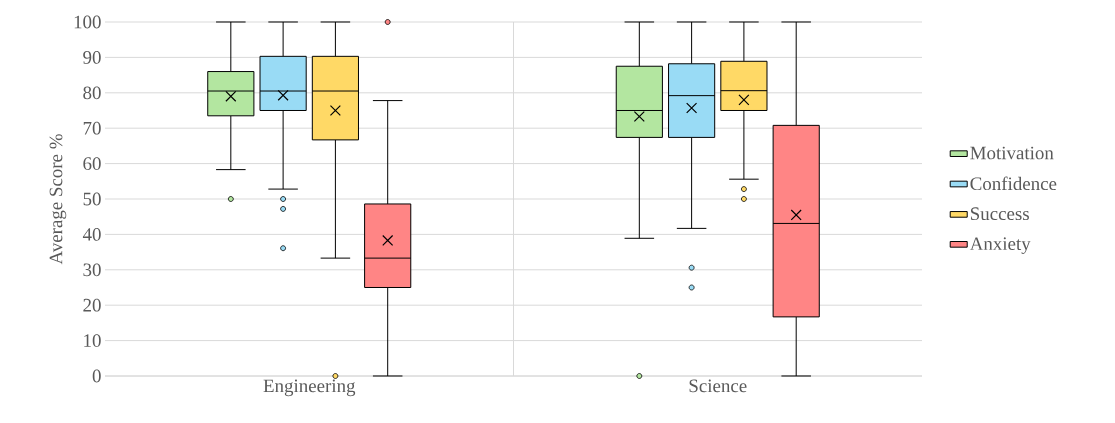 The image size is (1115, 423). I want to click on legend-label: Success, so click(999, 214).